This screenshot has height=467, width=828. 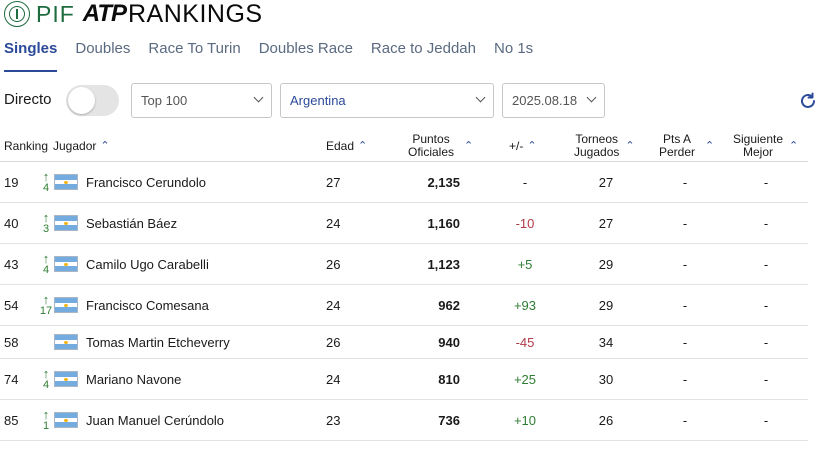 What do you see at coordinates (201, 100) in the screenshot?
I see `range-select: Top 100` at bounding box center [201, 100].